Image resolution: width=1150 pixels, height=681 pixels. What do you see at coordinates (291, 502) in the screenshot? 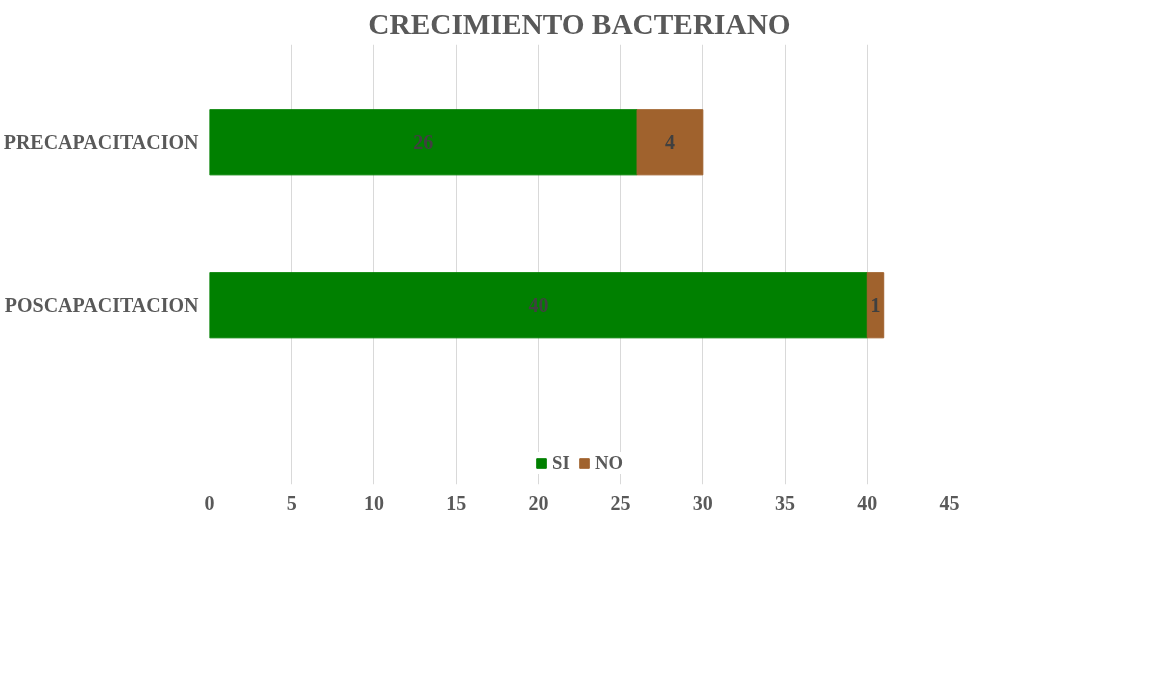
I see `x-tick-label: 5` at bounding box center [291, 502].